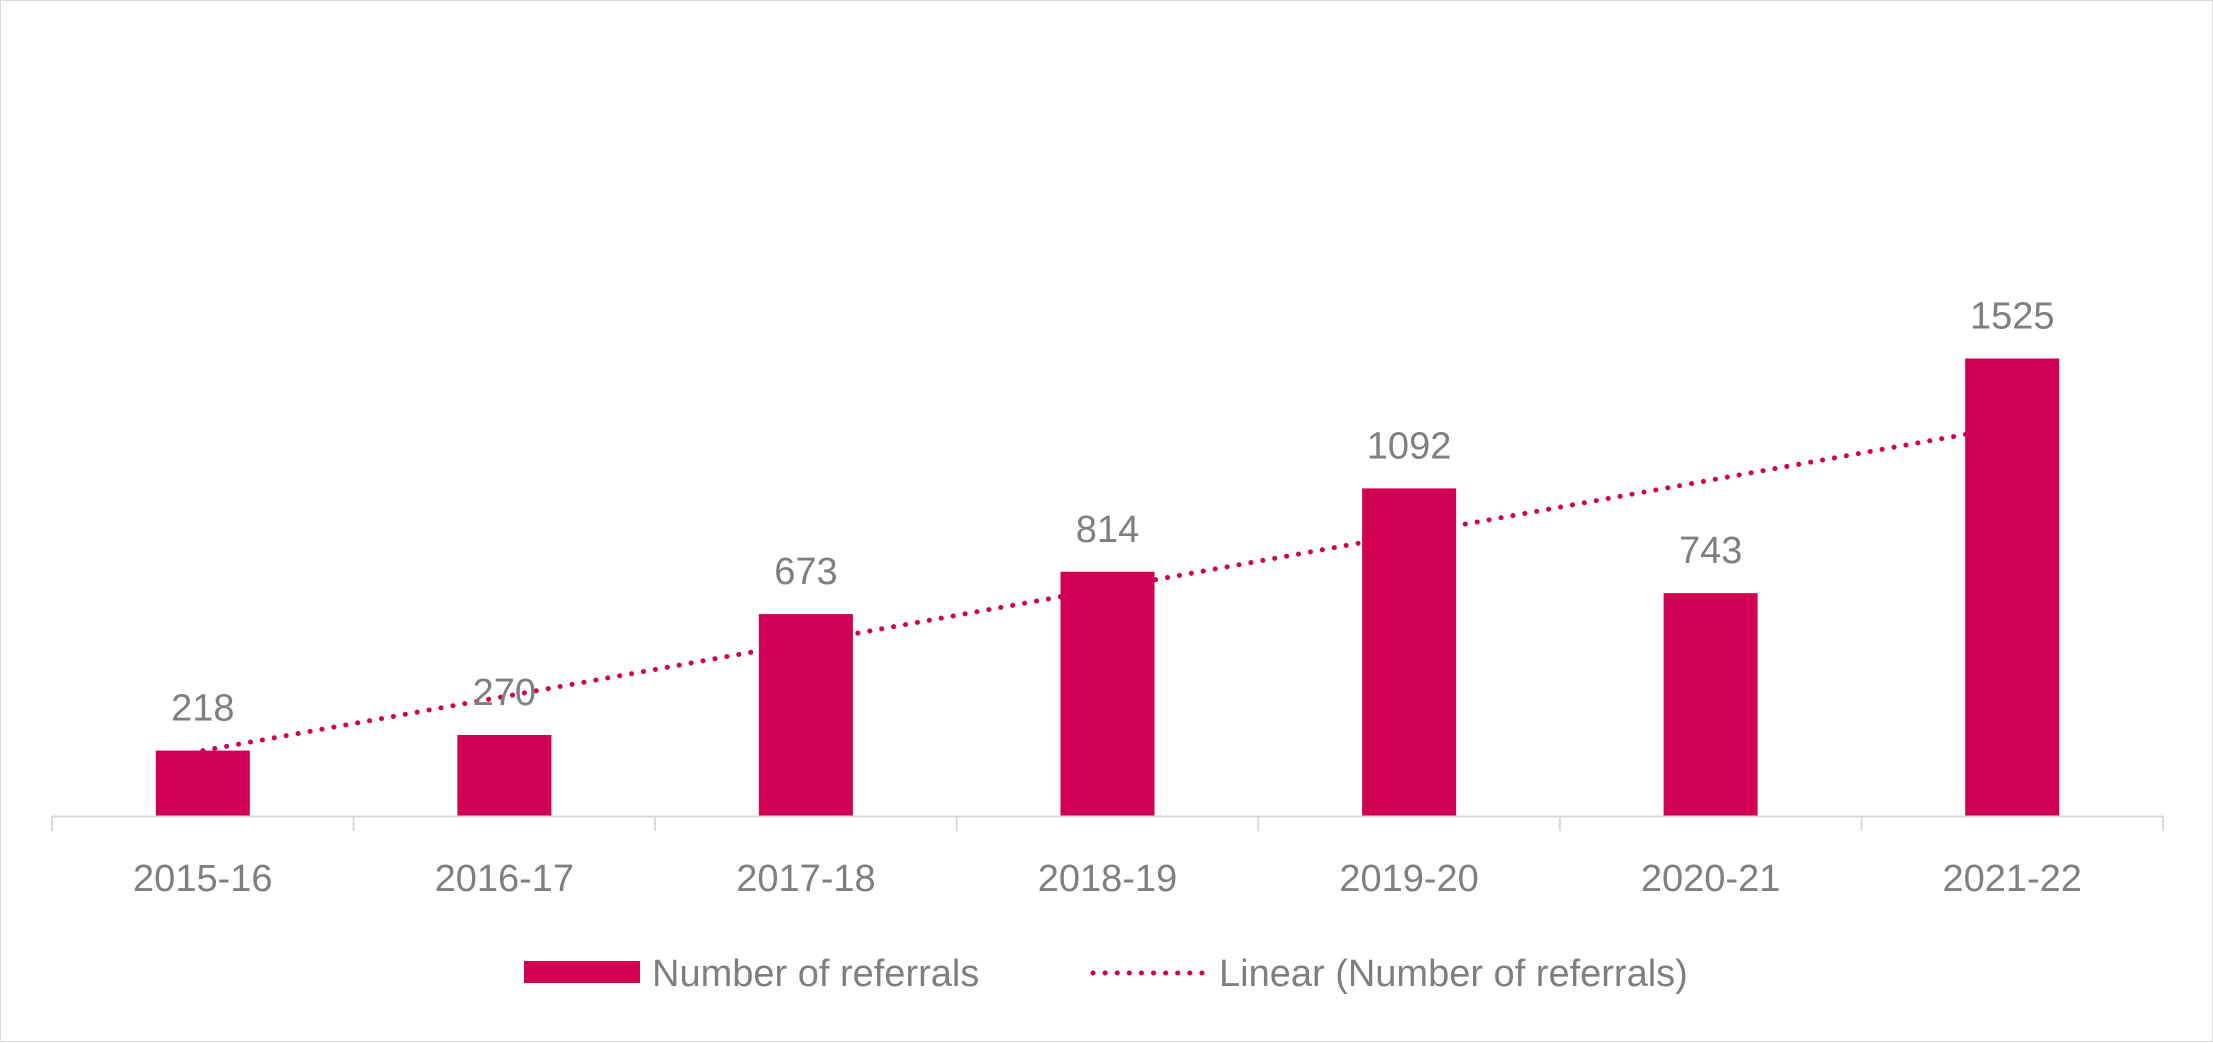  Describe the element at coordinates (805, 572) in the screenshot. I see `data-label-2017-18: 673` at that location.